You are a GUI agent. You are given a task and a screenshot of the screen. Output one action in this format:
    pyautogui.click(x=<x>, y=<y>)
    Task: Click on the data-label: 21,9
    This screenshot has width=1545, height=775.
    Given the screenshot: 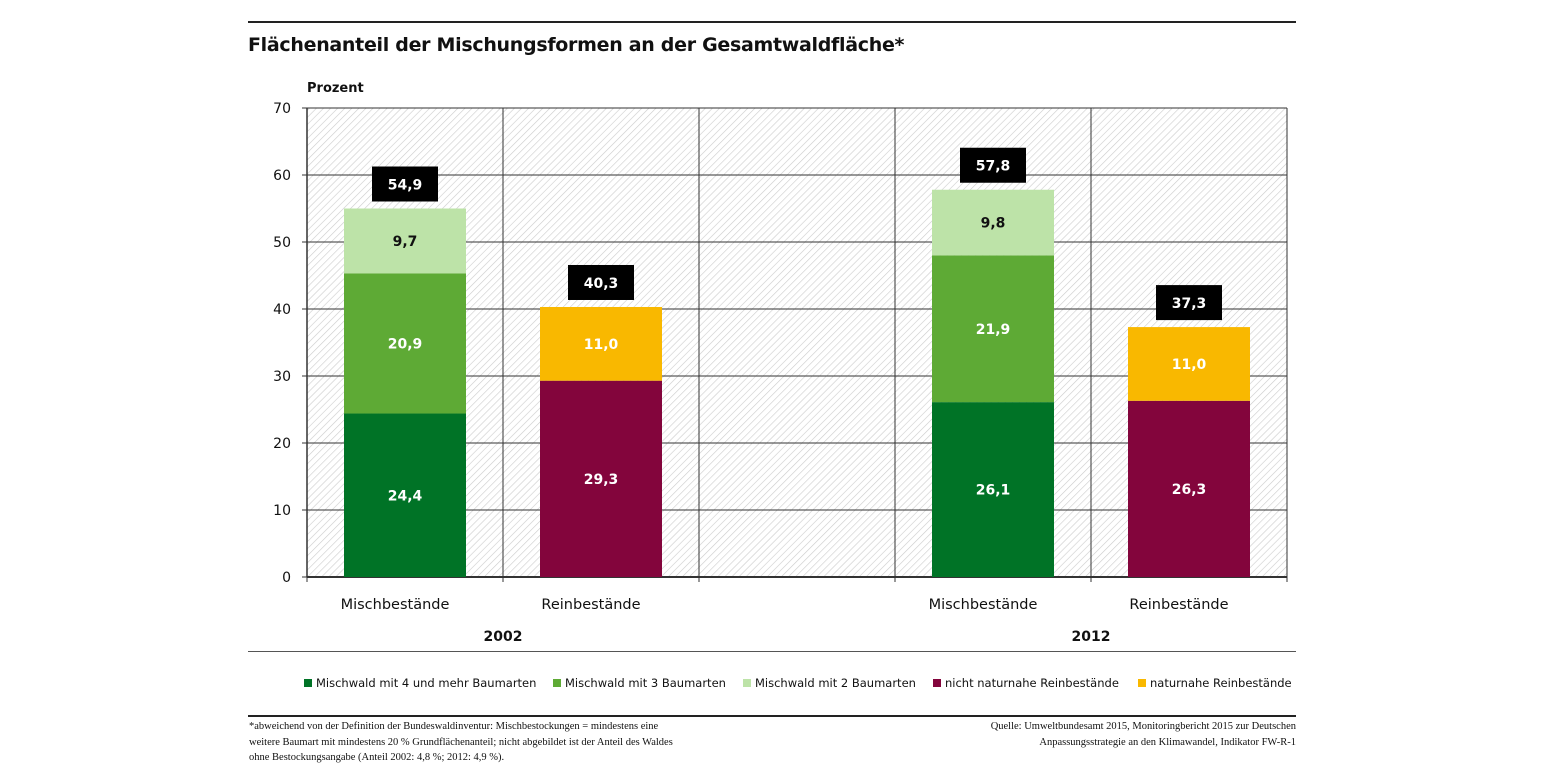 What is the action you would take?
    pyautogui.click(x=993, y=330)
    